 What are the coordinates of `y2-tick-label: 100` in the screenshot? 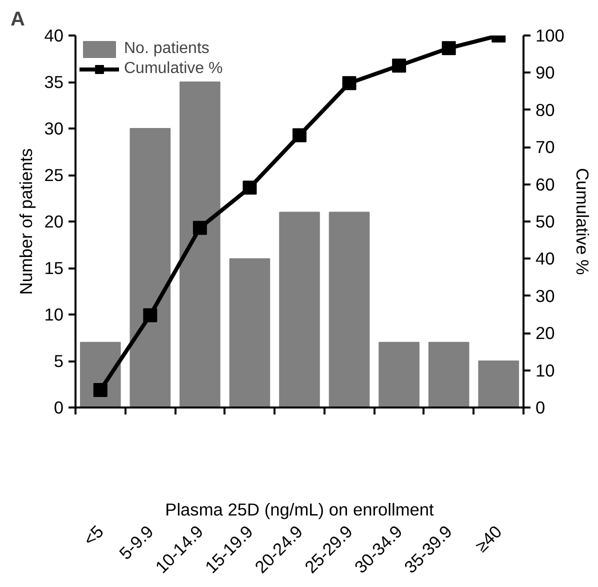 It's located at (550, 36).